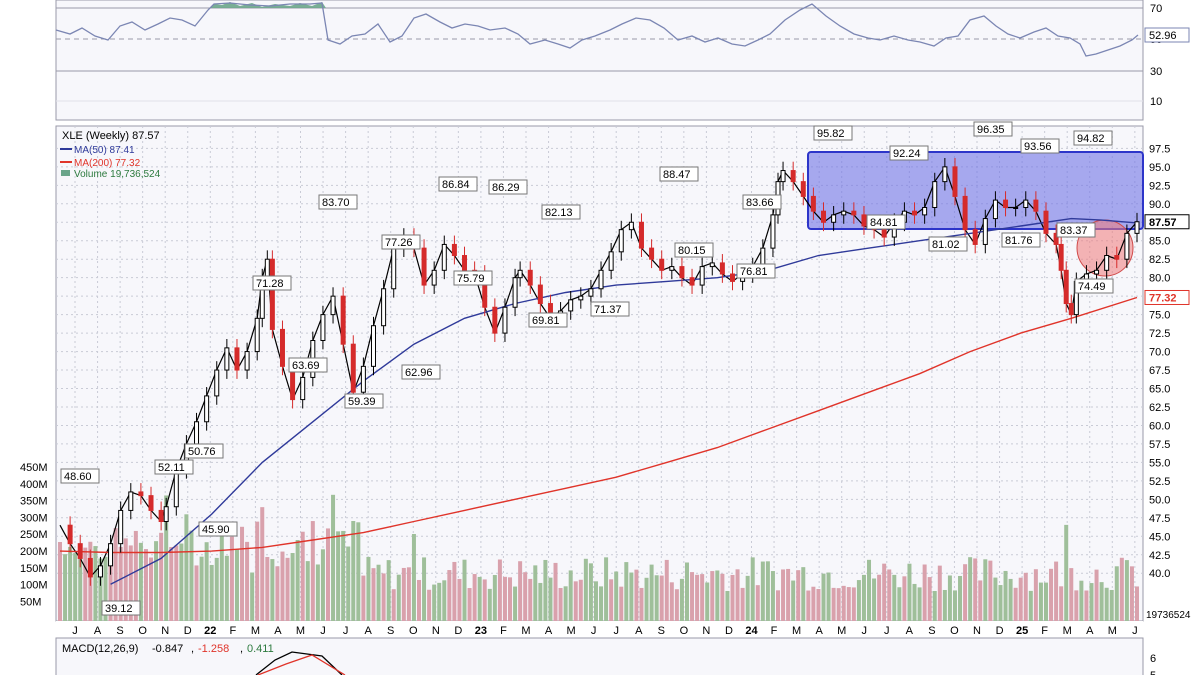 This screenshot has width=1200, height=675. What do you see at coordinates (1159, 260) in the screenshot?
I see `price-tick-label: 82.5` at bounding box center [1159, 260].